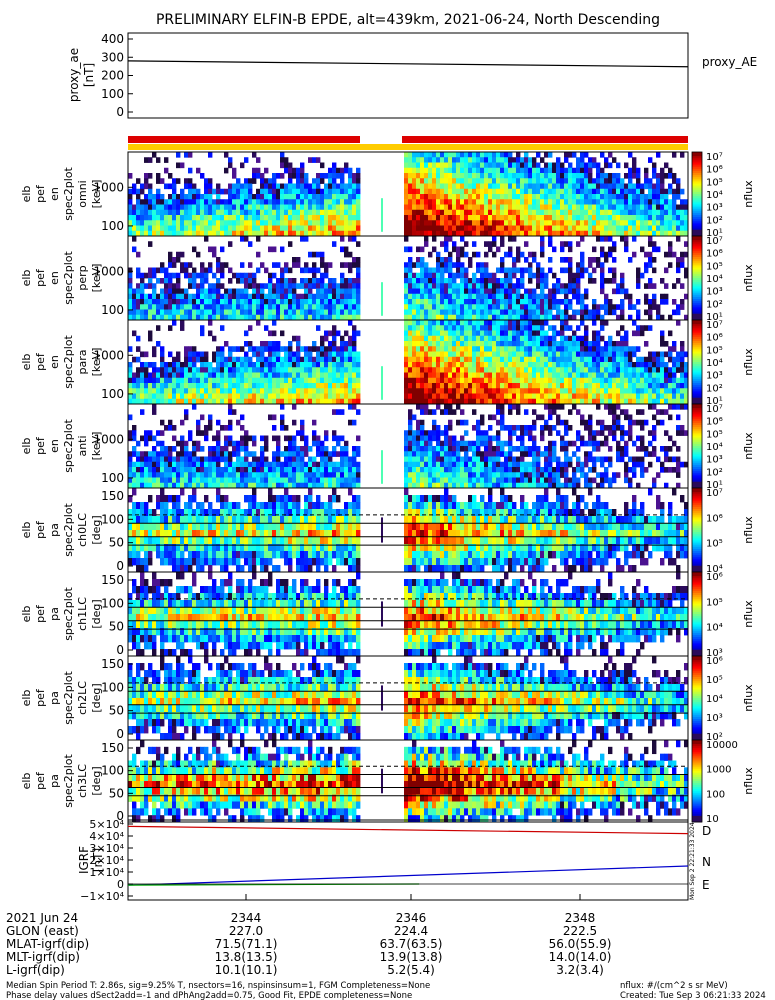 The image size is (775, 1000). I want to click on cbar-tick-label: 10³, so click(714, 376).